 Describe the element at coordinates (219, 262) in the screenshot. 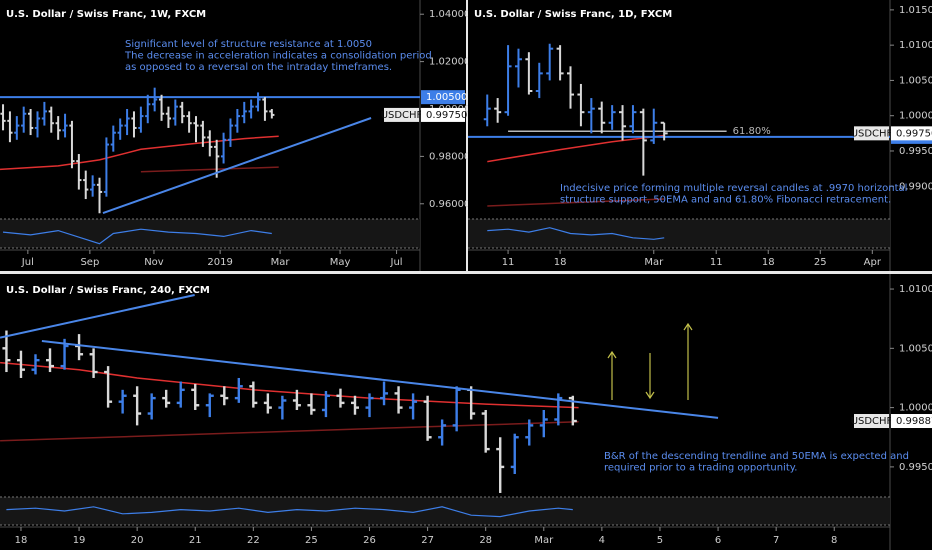

I see `x-tick-label: 2019` at that location.